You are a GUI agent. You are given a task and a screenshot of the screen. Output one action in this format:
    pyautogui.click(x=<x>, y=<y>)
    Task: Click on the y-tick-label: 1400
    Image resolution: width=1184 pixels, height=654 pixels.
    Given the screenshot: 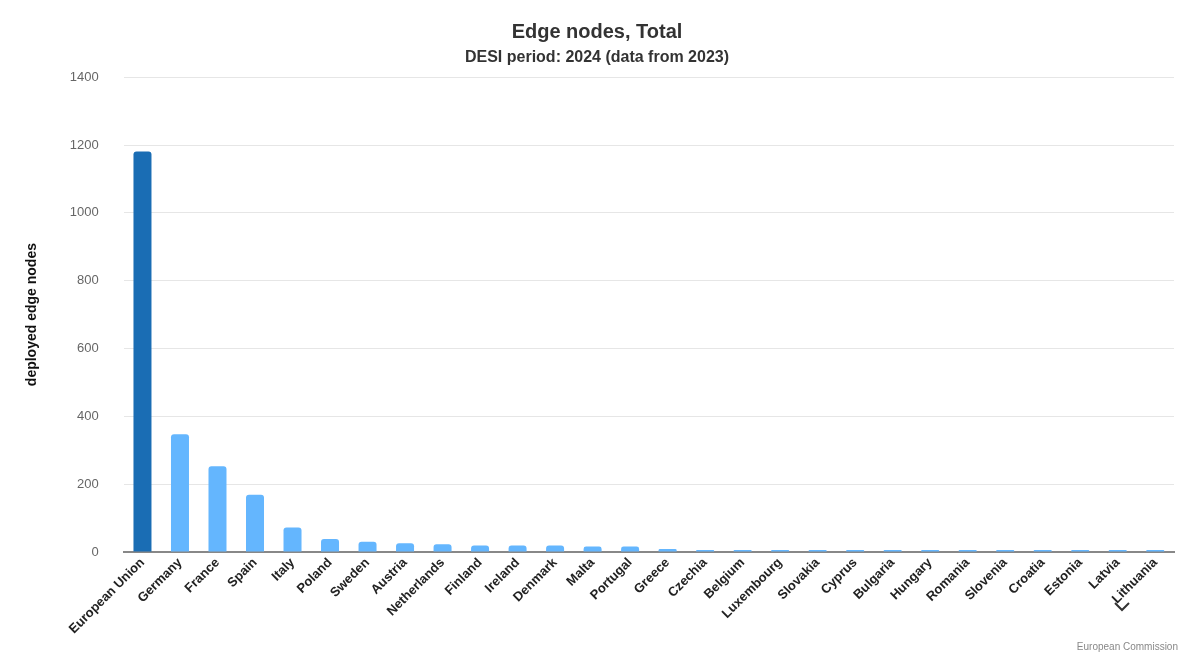 What is the action you would take?
    pyautogui.click(x=84, y=76)
    